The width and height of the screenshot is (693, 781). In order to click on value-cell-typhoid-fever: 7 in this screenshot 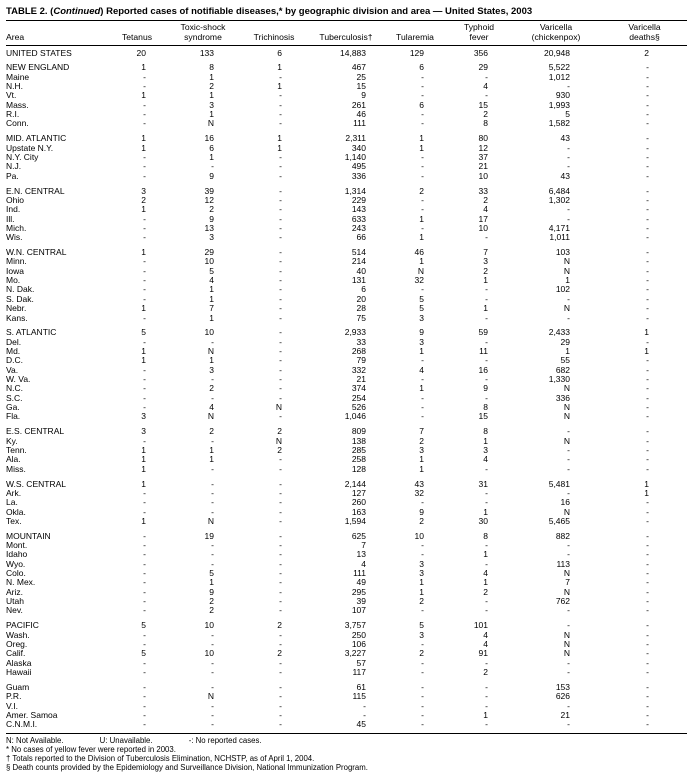, I will do `click(485, 252)`.